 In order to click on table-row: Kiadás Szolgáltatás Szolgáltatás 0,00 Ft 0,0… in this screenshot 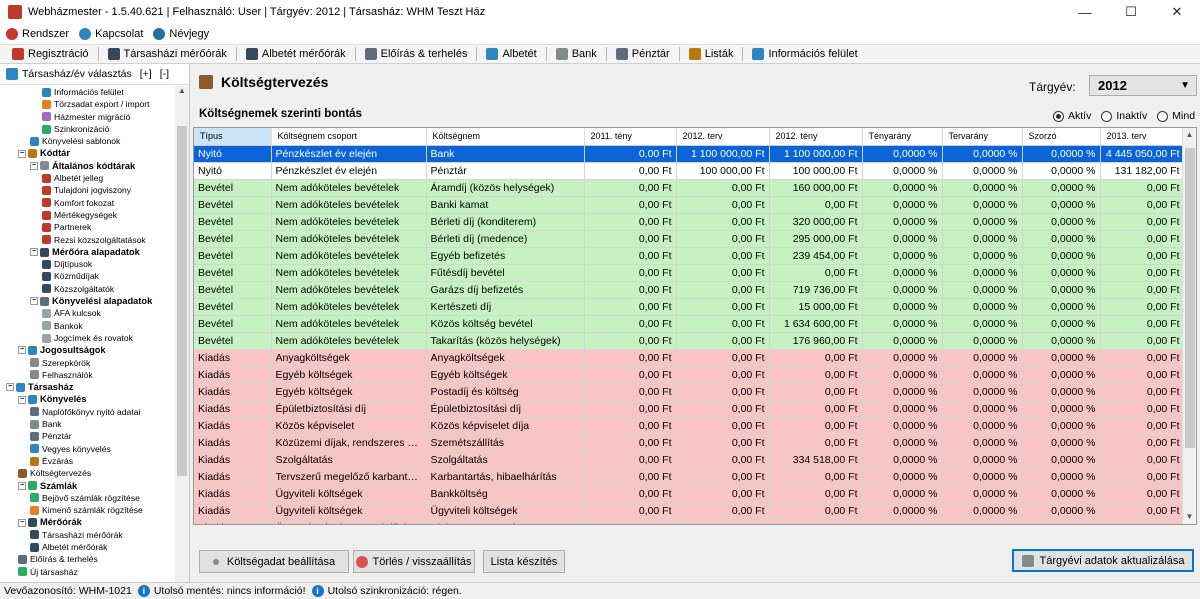, I will do `click(689, 460)`.